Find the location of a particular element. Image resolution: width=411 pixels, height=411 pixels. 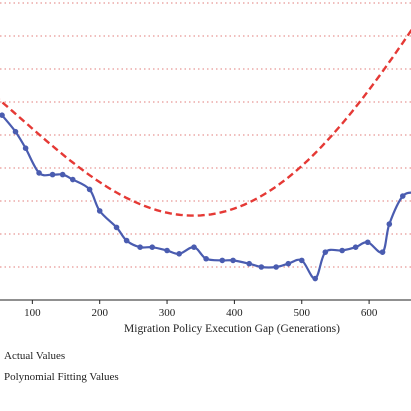

legend: Actual Values Polynomial Fitting Values is located at coordinates (61, 366).